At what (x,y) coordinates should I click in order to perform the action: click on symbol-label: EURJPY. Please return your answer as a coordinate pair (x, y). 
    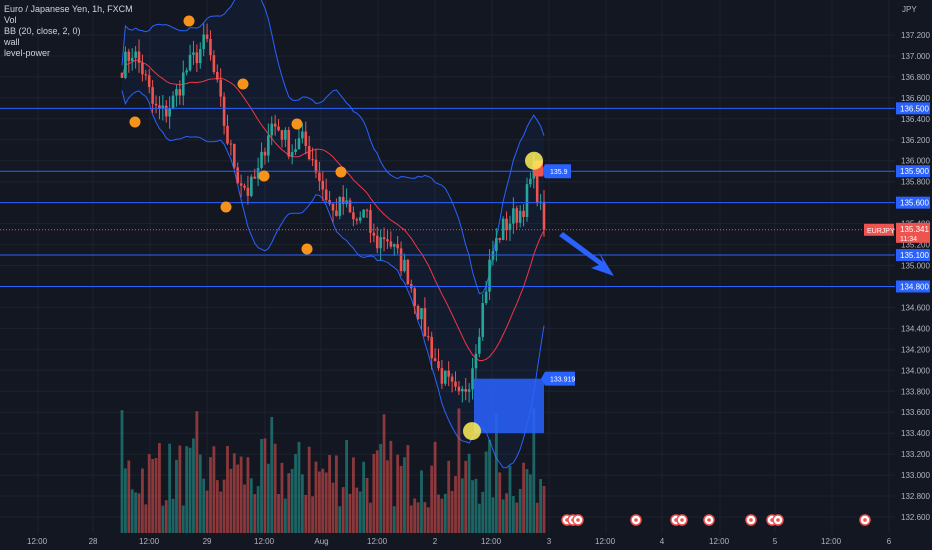
    Looking at the image, I should click on (881, 231).